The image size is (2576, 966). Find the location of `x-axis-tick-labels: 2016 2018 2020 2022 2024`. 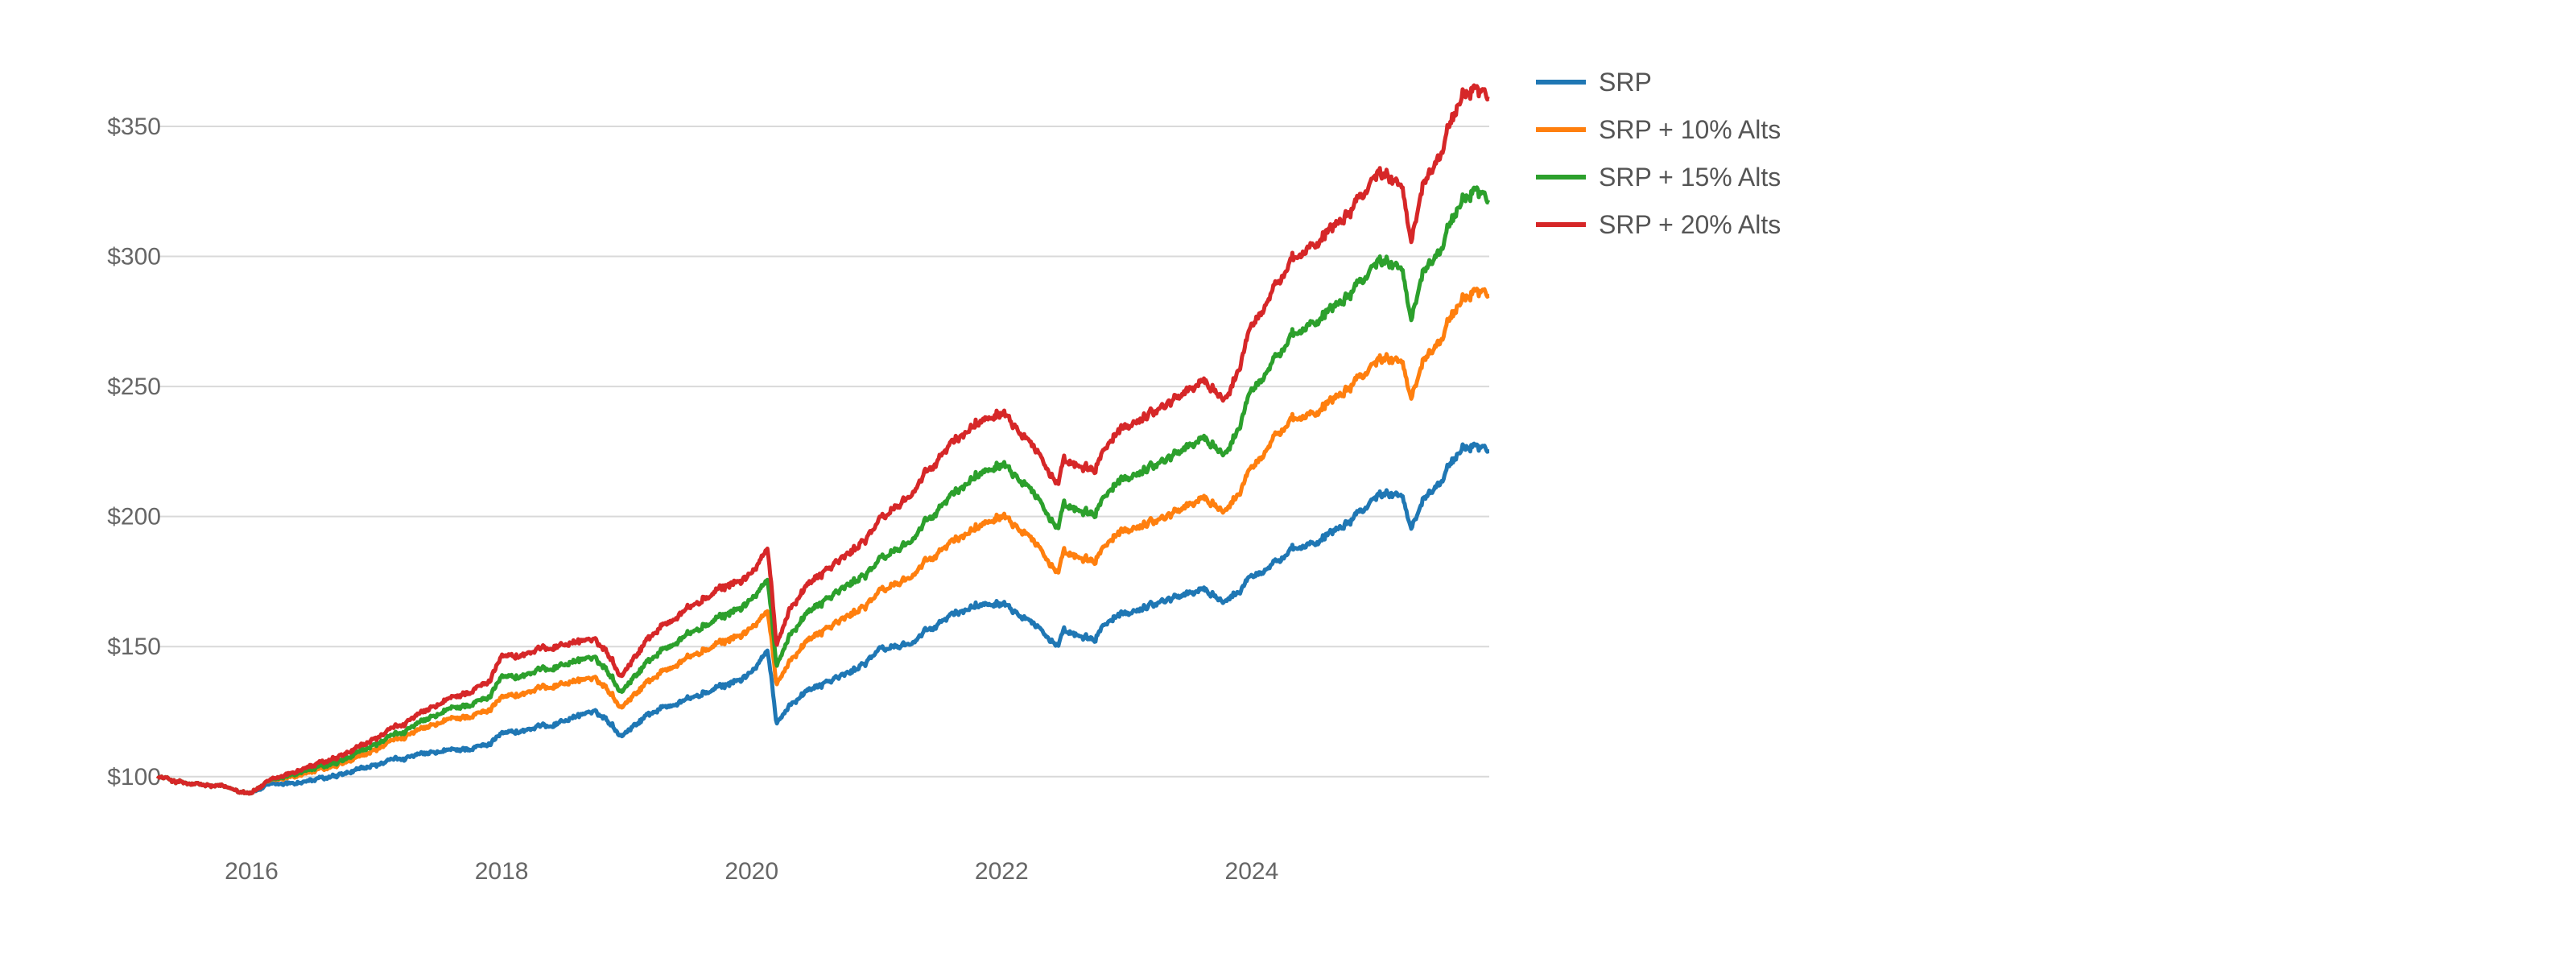

x-axis-tick-labels: 2016 2018 2020 2022 2024 is located at coordinates (751, 871).